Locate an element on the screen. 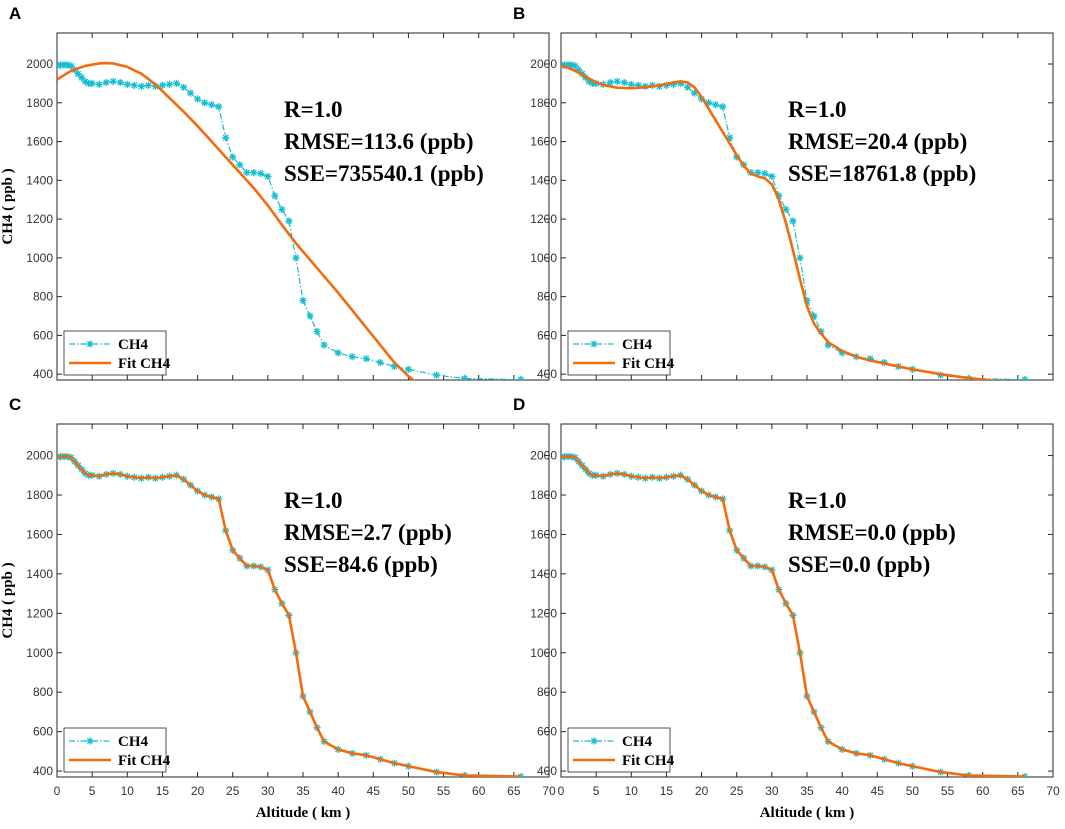 The image size is (1065, 829). x-tick-label: 25 is located at coordinates (233, 791).